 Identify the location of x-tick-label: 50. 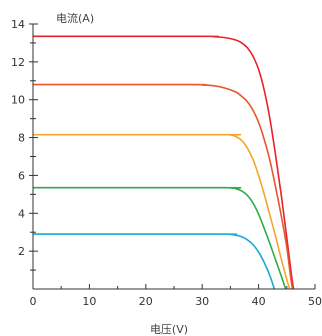
(315, 301).